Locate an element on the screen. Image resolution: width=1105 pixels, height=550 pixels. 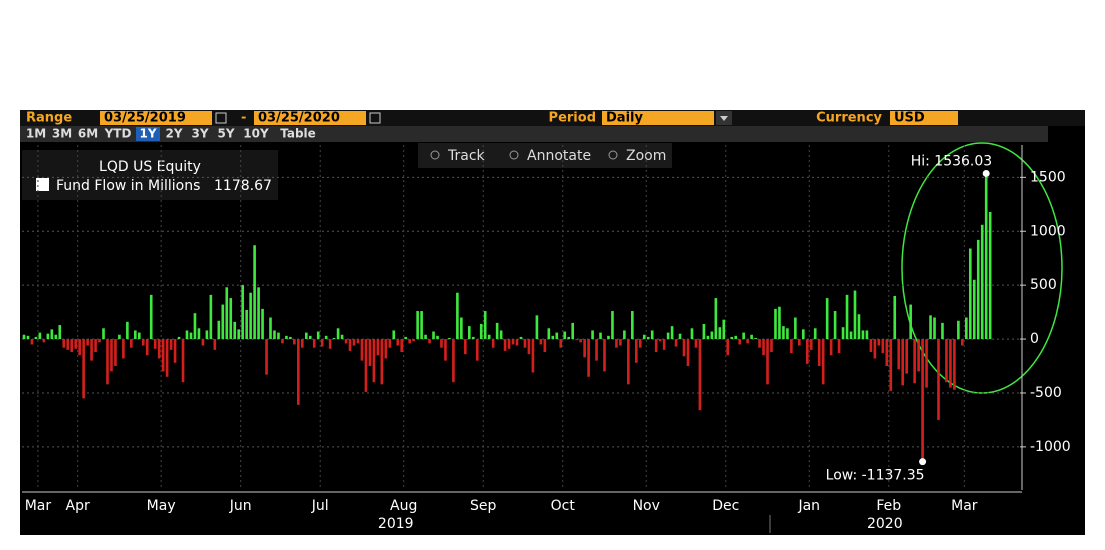
low-marker is located at coordinates (923, 462).